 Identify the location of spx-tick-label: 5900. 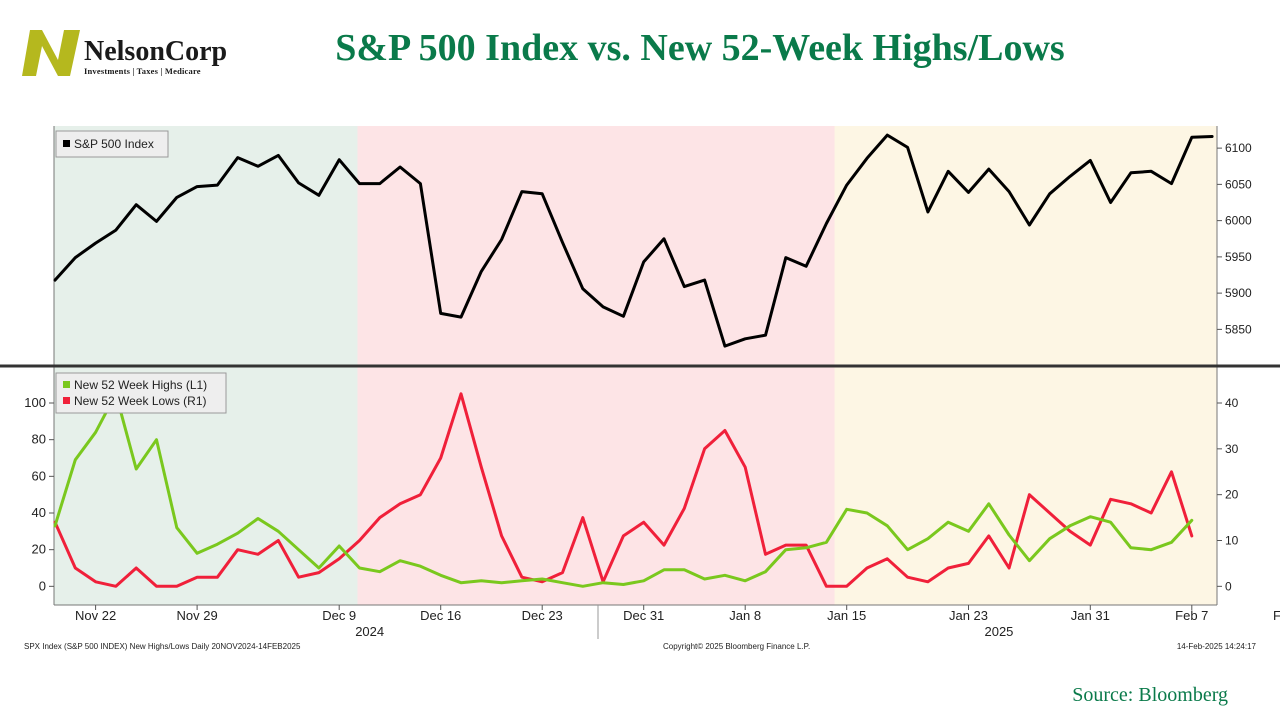
(1238, 293).